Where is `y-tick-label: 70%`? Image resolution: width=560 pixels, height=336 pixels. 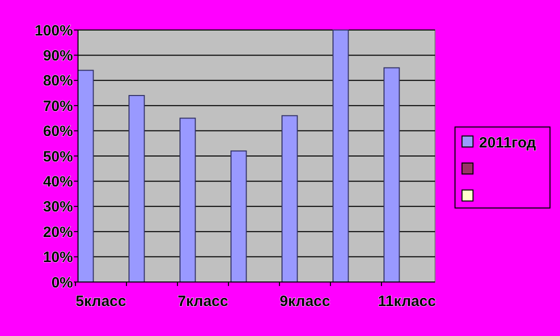 y-tick-label: 70% is located at coordinates (57, 106).